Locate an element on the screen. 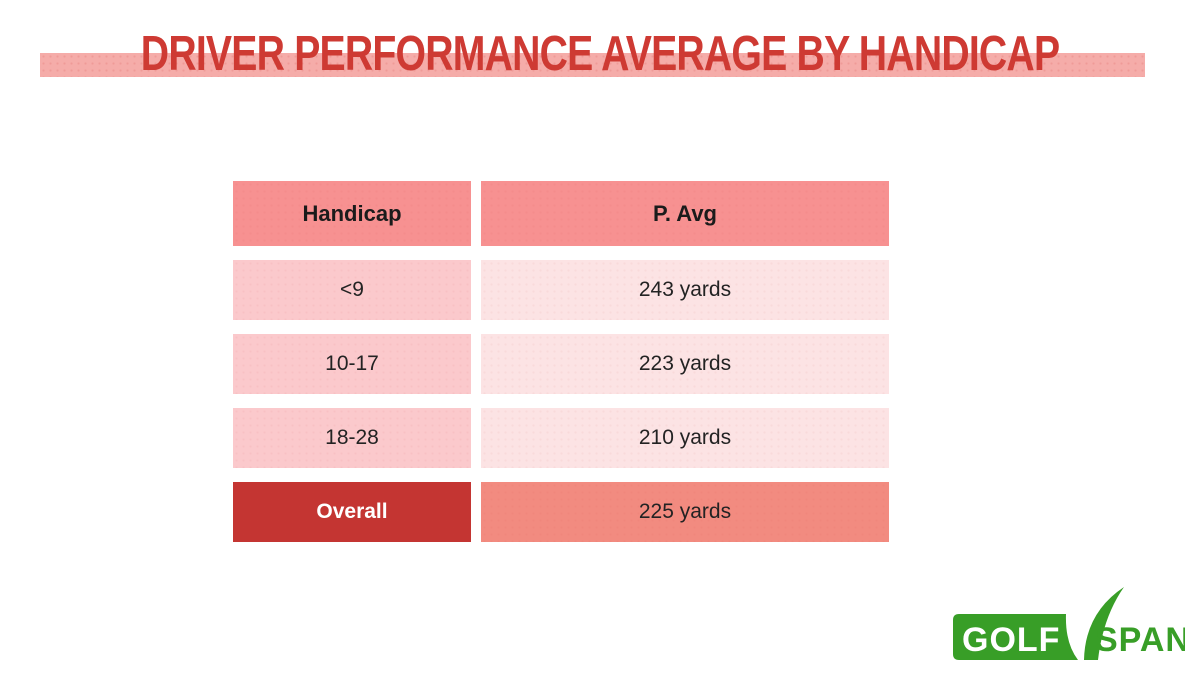  table-row-avg-10-17: 223 yards is located at coordinates (685, 364).